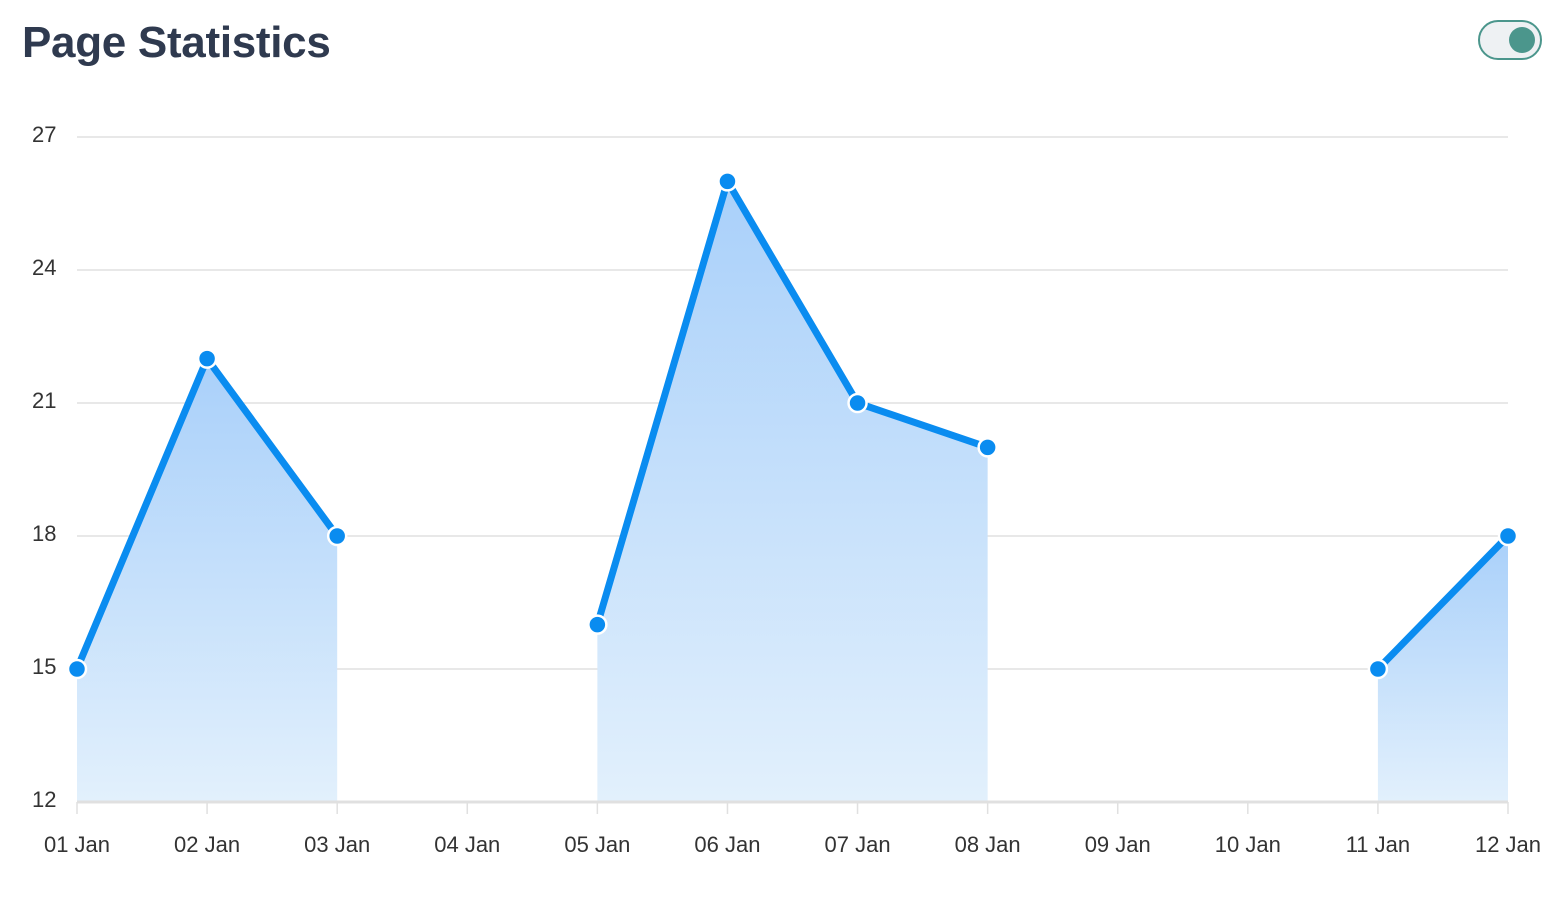 The height and width of the screenshot is (900, 1560). I want to click on data-point-01-jan, so click(77, 669).